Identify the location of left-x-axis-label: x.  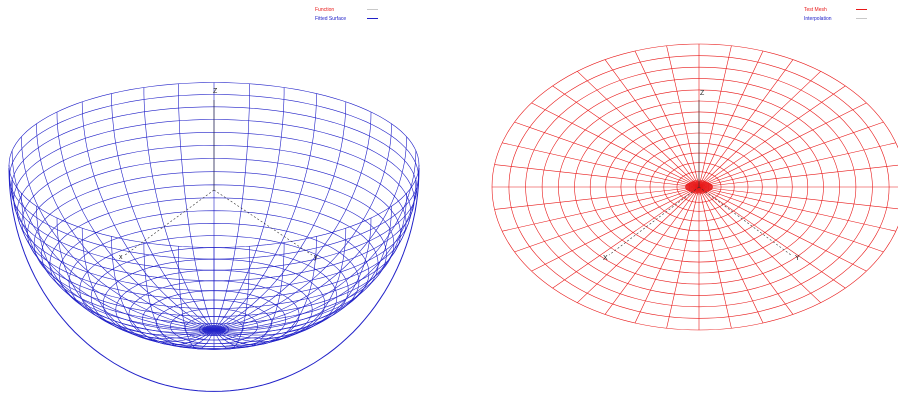
(121, 257).